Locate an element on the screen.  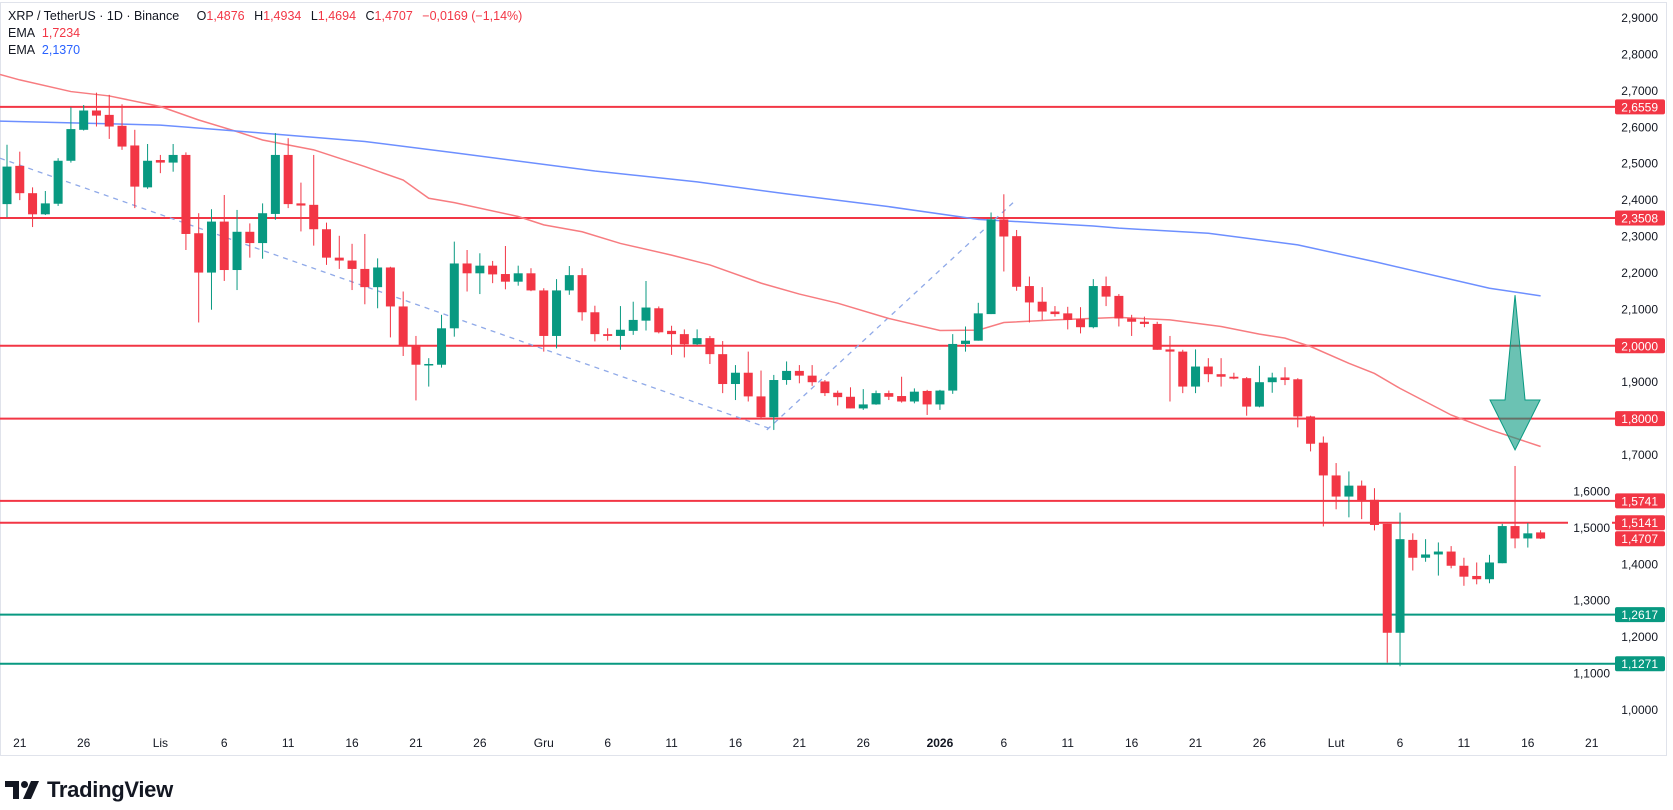
arrow-down-icon is located at coordinates (1515, 373).